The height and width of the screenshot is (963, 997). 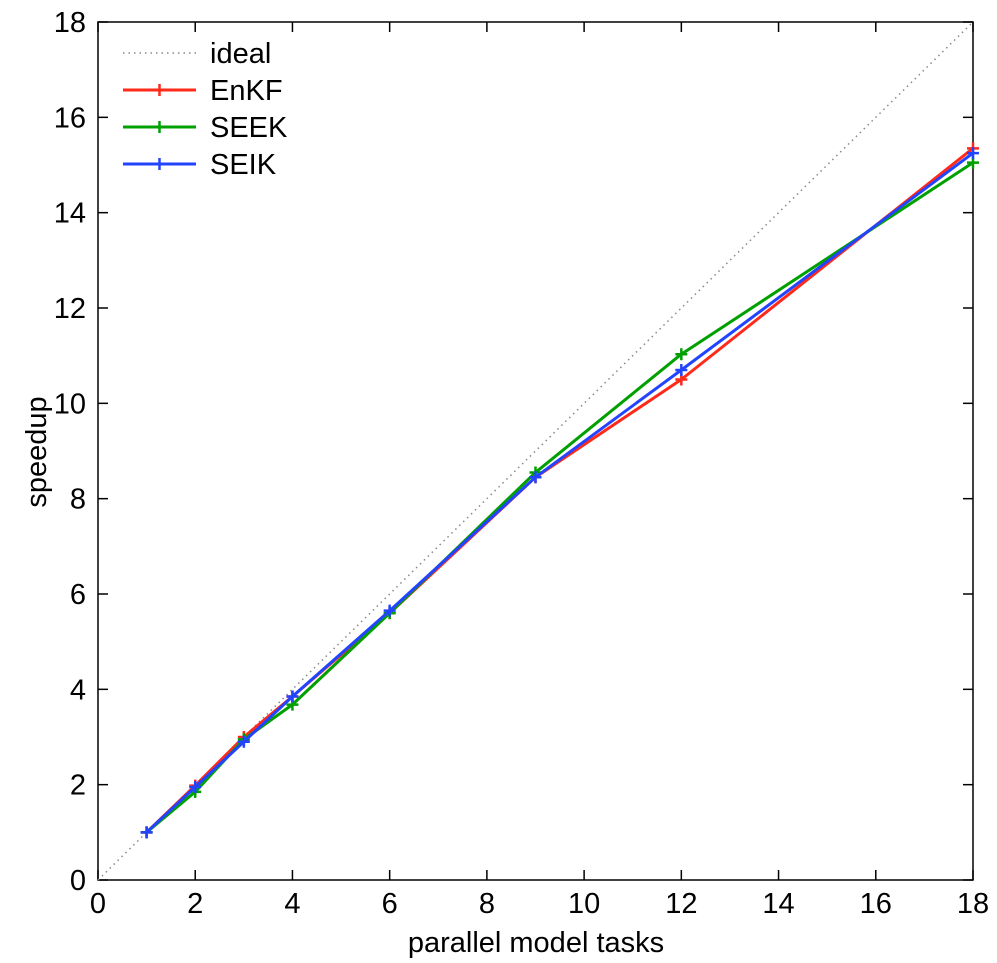 What do you see at coordinates (240, 54) in the screenshot?
I see `legend-label-ideal: ideal` at bounding box center [240, 54].